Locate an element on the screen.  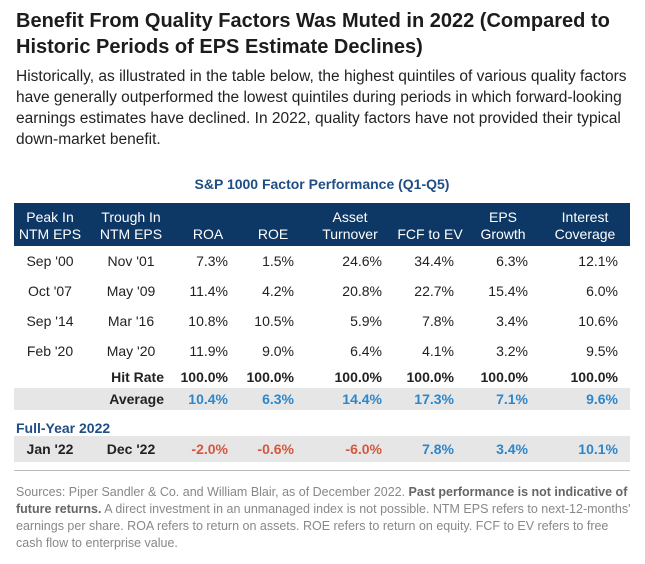
cell: 22.7% is located at coordinates (434, 291).